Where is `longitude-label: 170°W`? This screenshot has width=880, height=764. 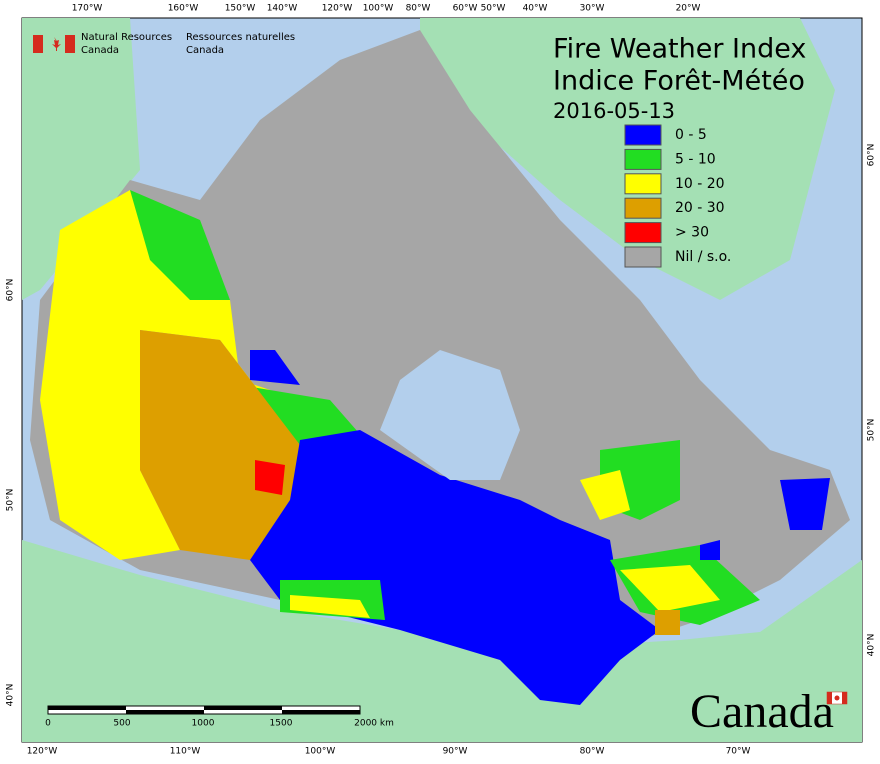
longitude-label: 170°W is located at coordinates (87, 9).